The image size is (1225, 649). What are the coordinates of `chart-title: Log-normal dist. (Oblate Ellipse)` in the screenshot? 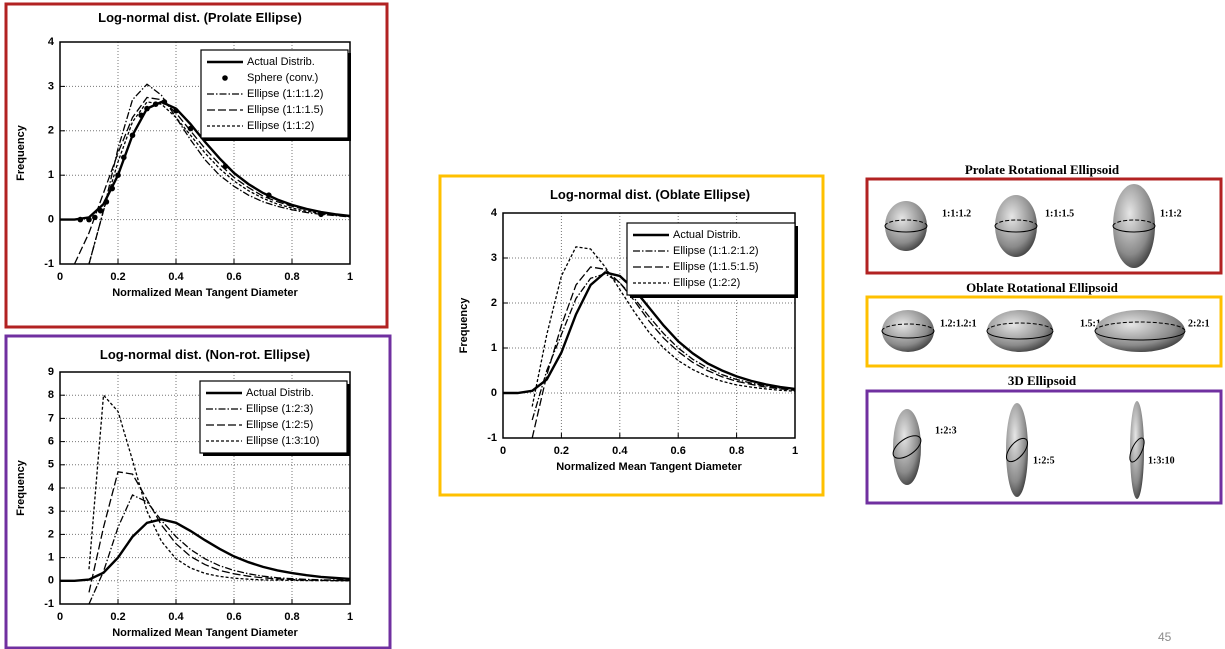 It's located at (650, 194).